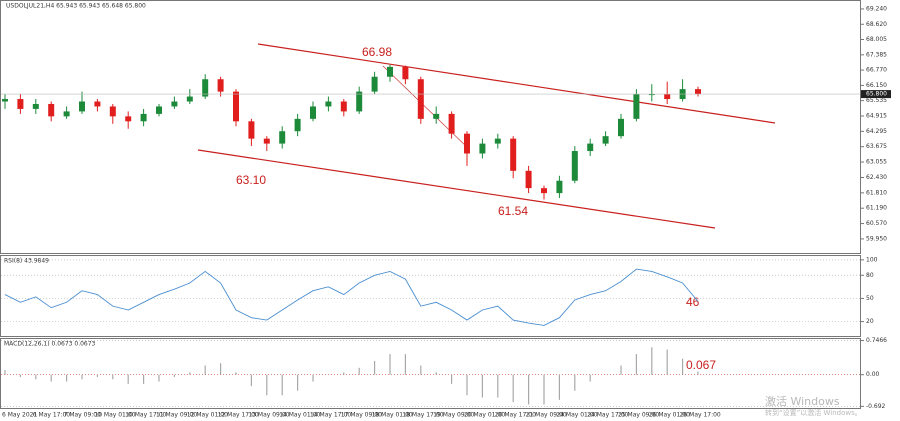  I want to click on trend-line, so click(426, 108).